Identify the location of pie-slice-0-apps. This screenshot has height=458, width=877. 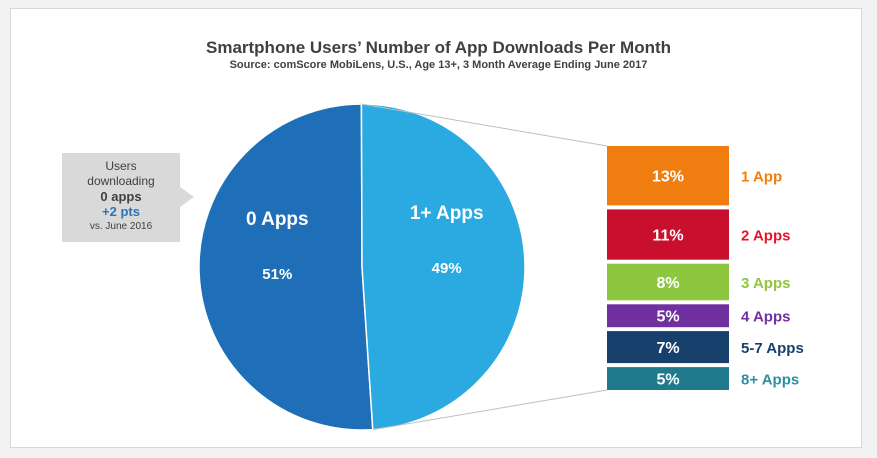
(286, 267).